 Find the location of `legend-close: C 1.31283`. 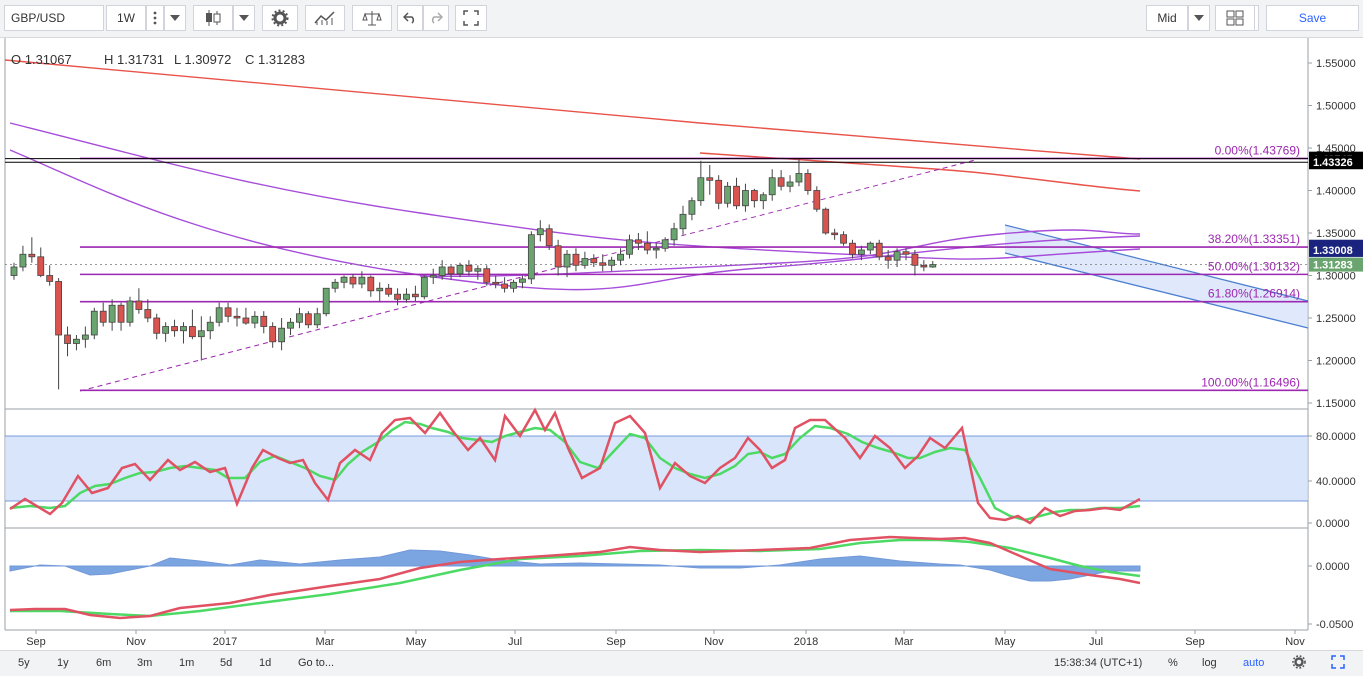

legend-close: C 1.31283 is located at coordinates (275, 59).